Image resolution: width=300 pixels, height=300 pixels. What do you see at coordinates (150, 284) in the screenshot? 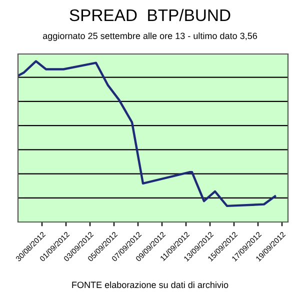
I see `source-note: FONTE elaborazione su dati di archivio` at bounding box center [150, 284].